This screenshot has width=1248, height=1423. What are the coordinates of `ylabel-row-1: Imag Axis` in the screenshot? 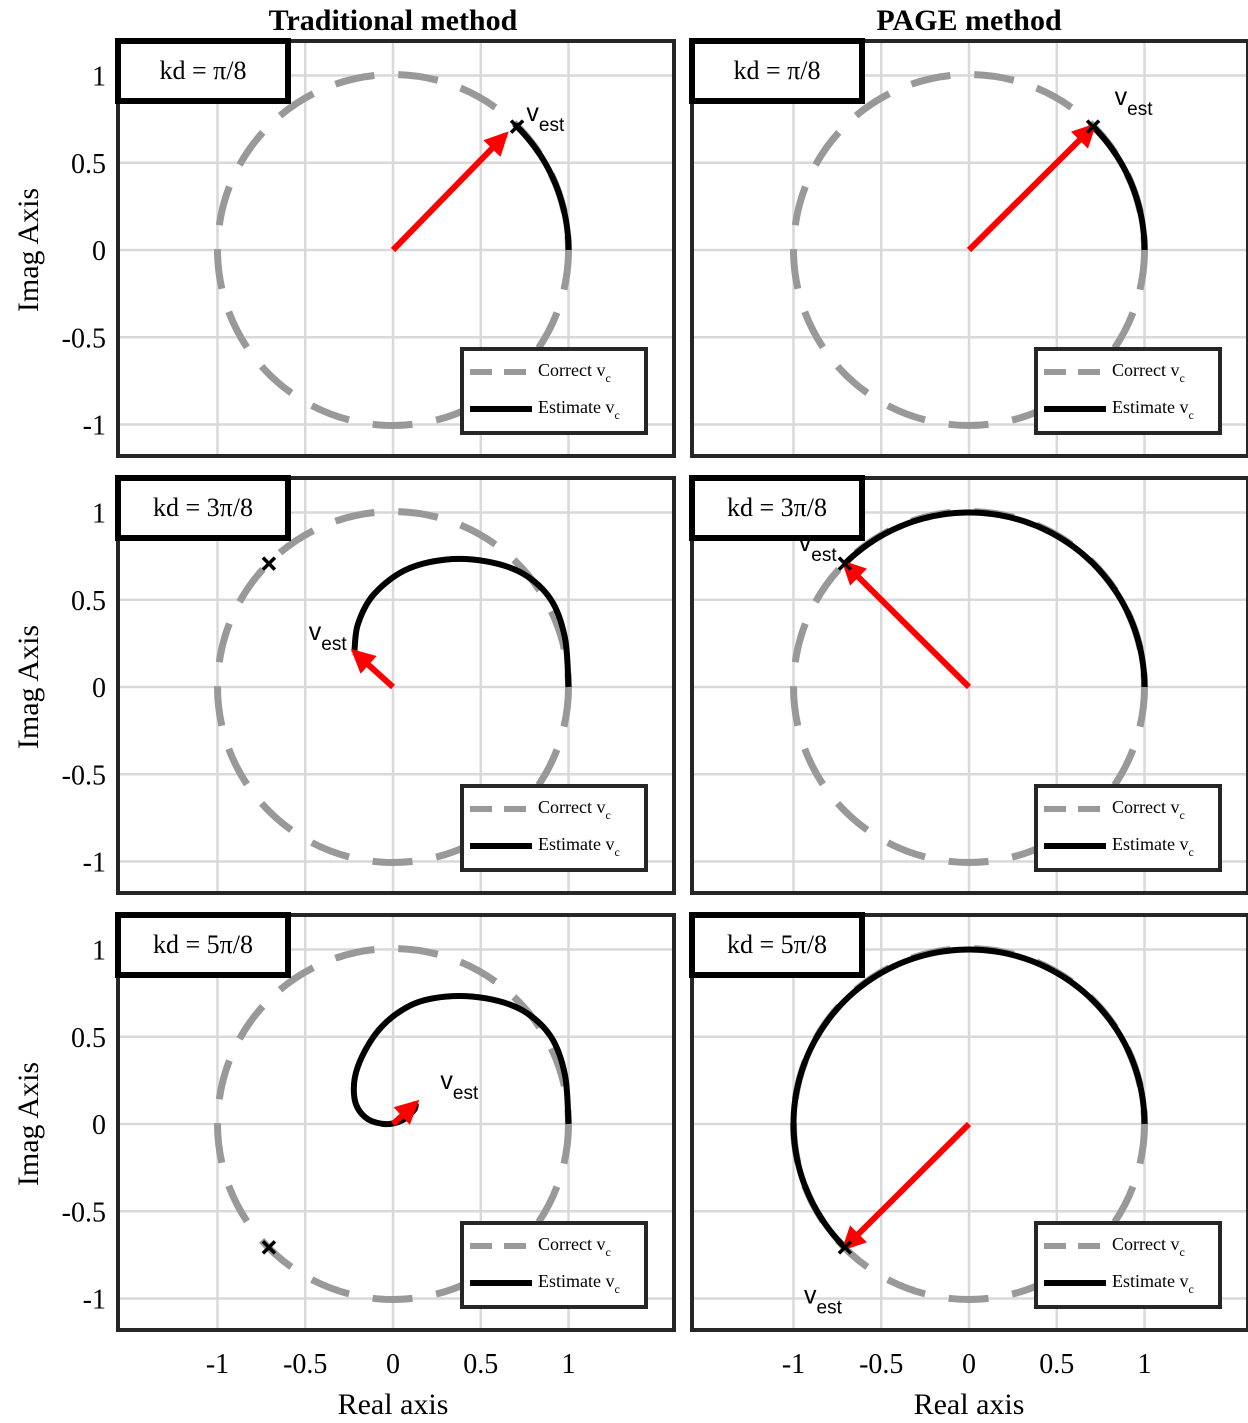 It's located at (28, 250).